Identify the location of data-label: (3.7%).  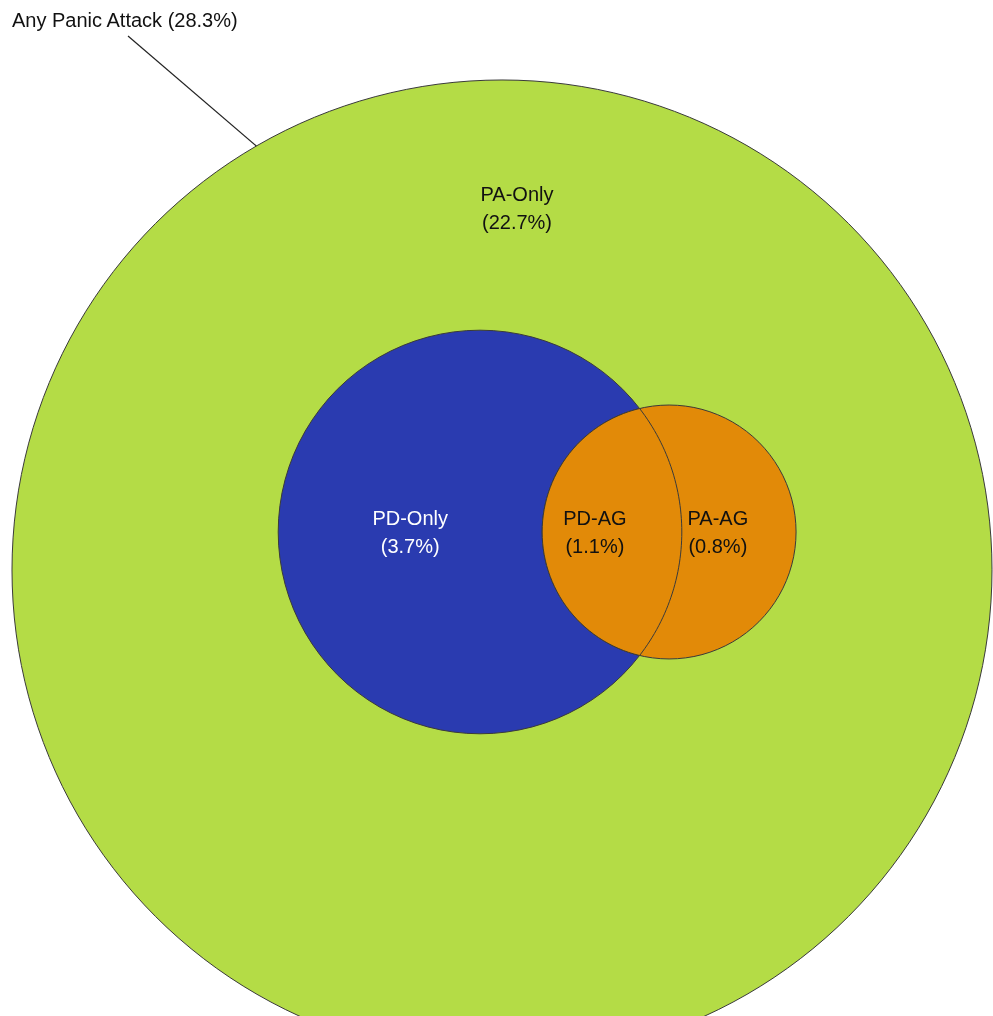
(410, 546).